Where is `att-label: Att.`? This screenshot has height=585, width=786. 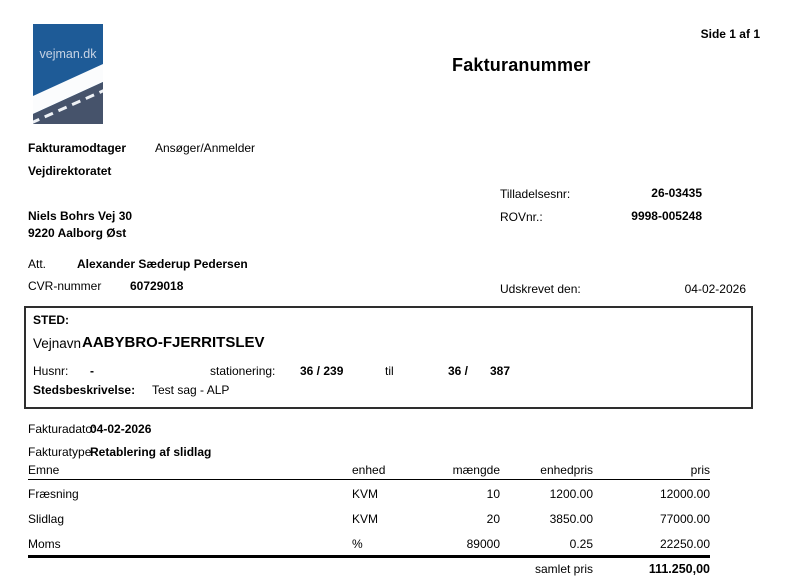 att-label: Att. is located at coordinates (37, 264).